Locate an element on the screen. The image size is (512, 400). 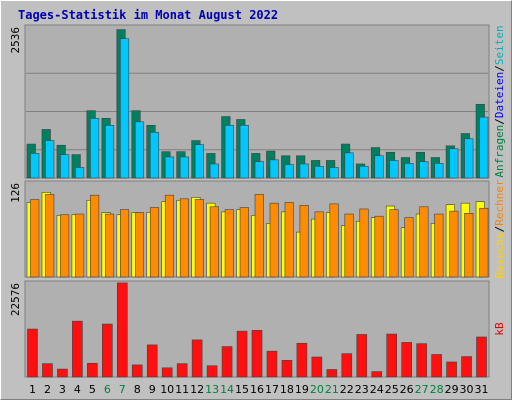
day-label-20: 20 is located at coordinates (317, 389).